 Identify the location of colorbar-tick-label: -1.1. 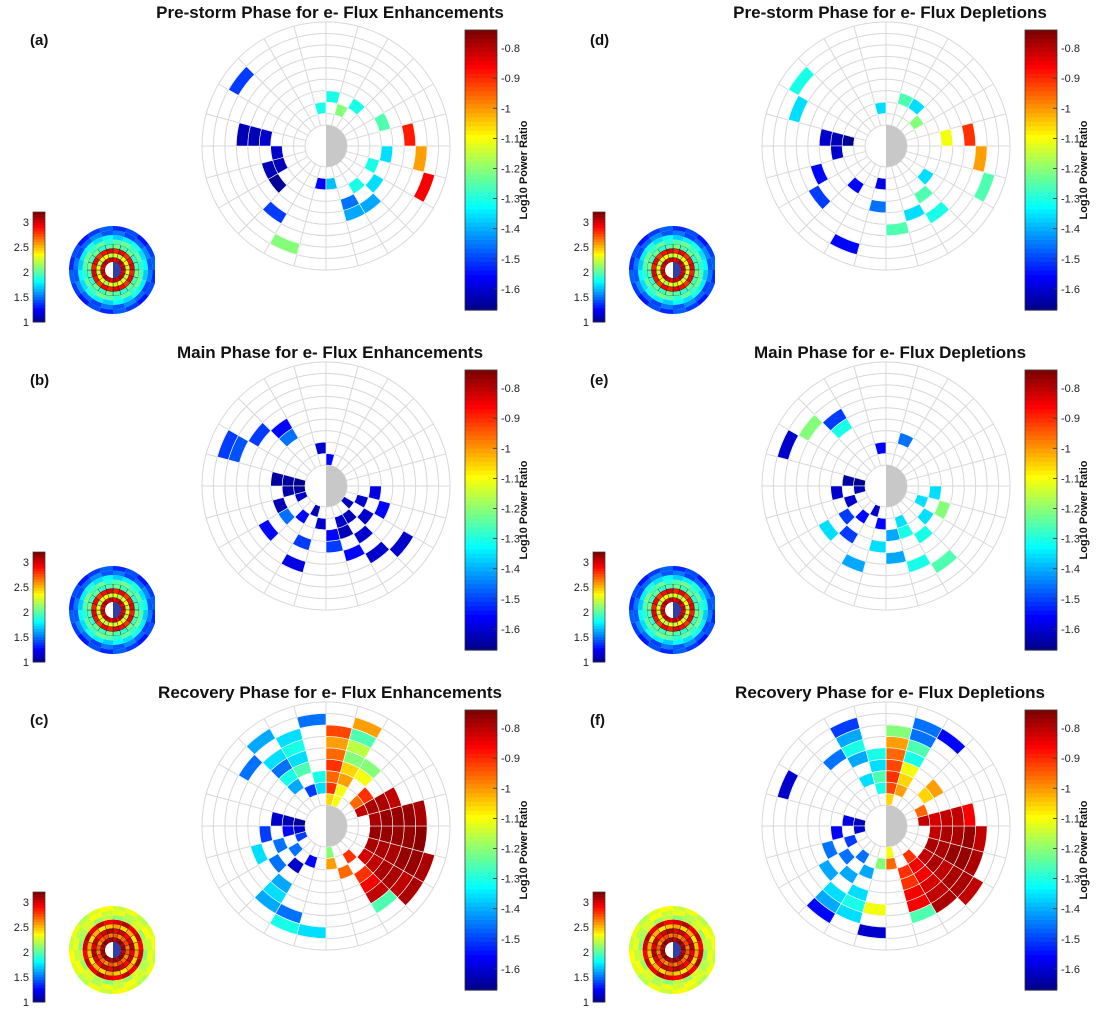
(510, 819).